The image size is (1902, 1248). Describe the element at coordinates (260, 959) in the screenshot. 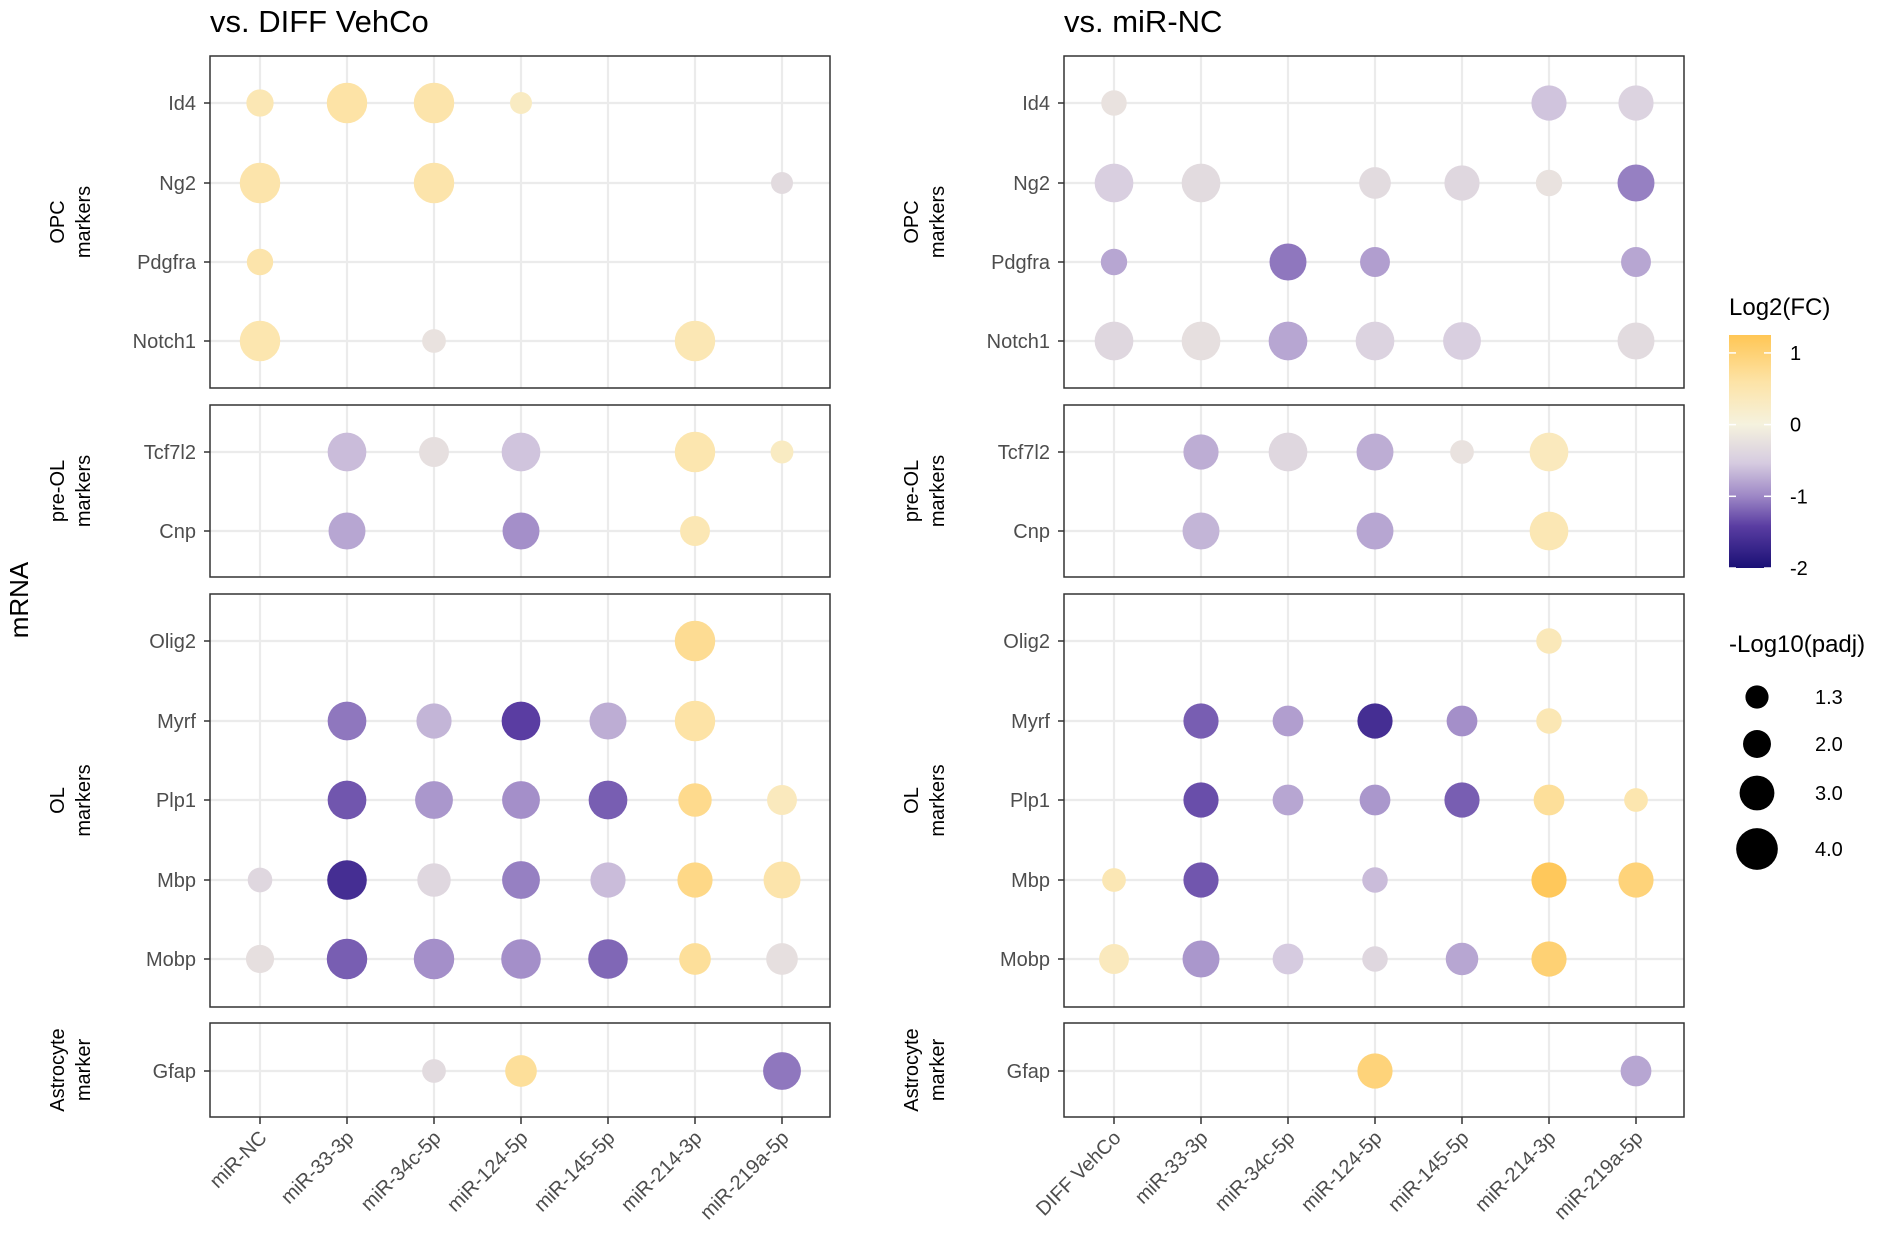

I see `dot-mobp-mir-nc` at that location.